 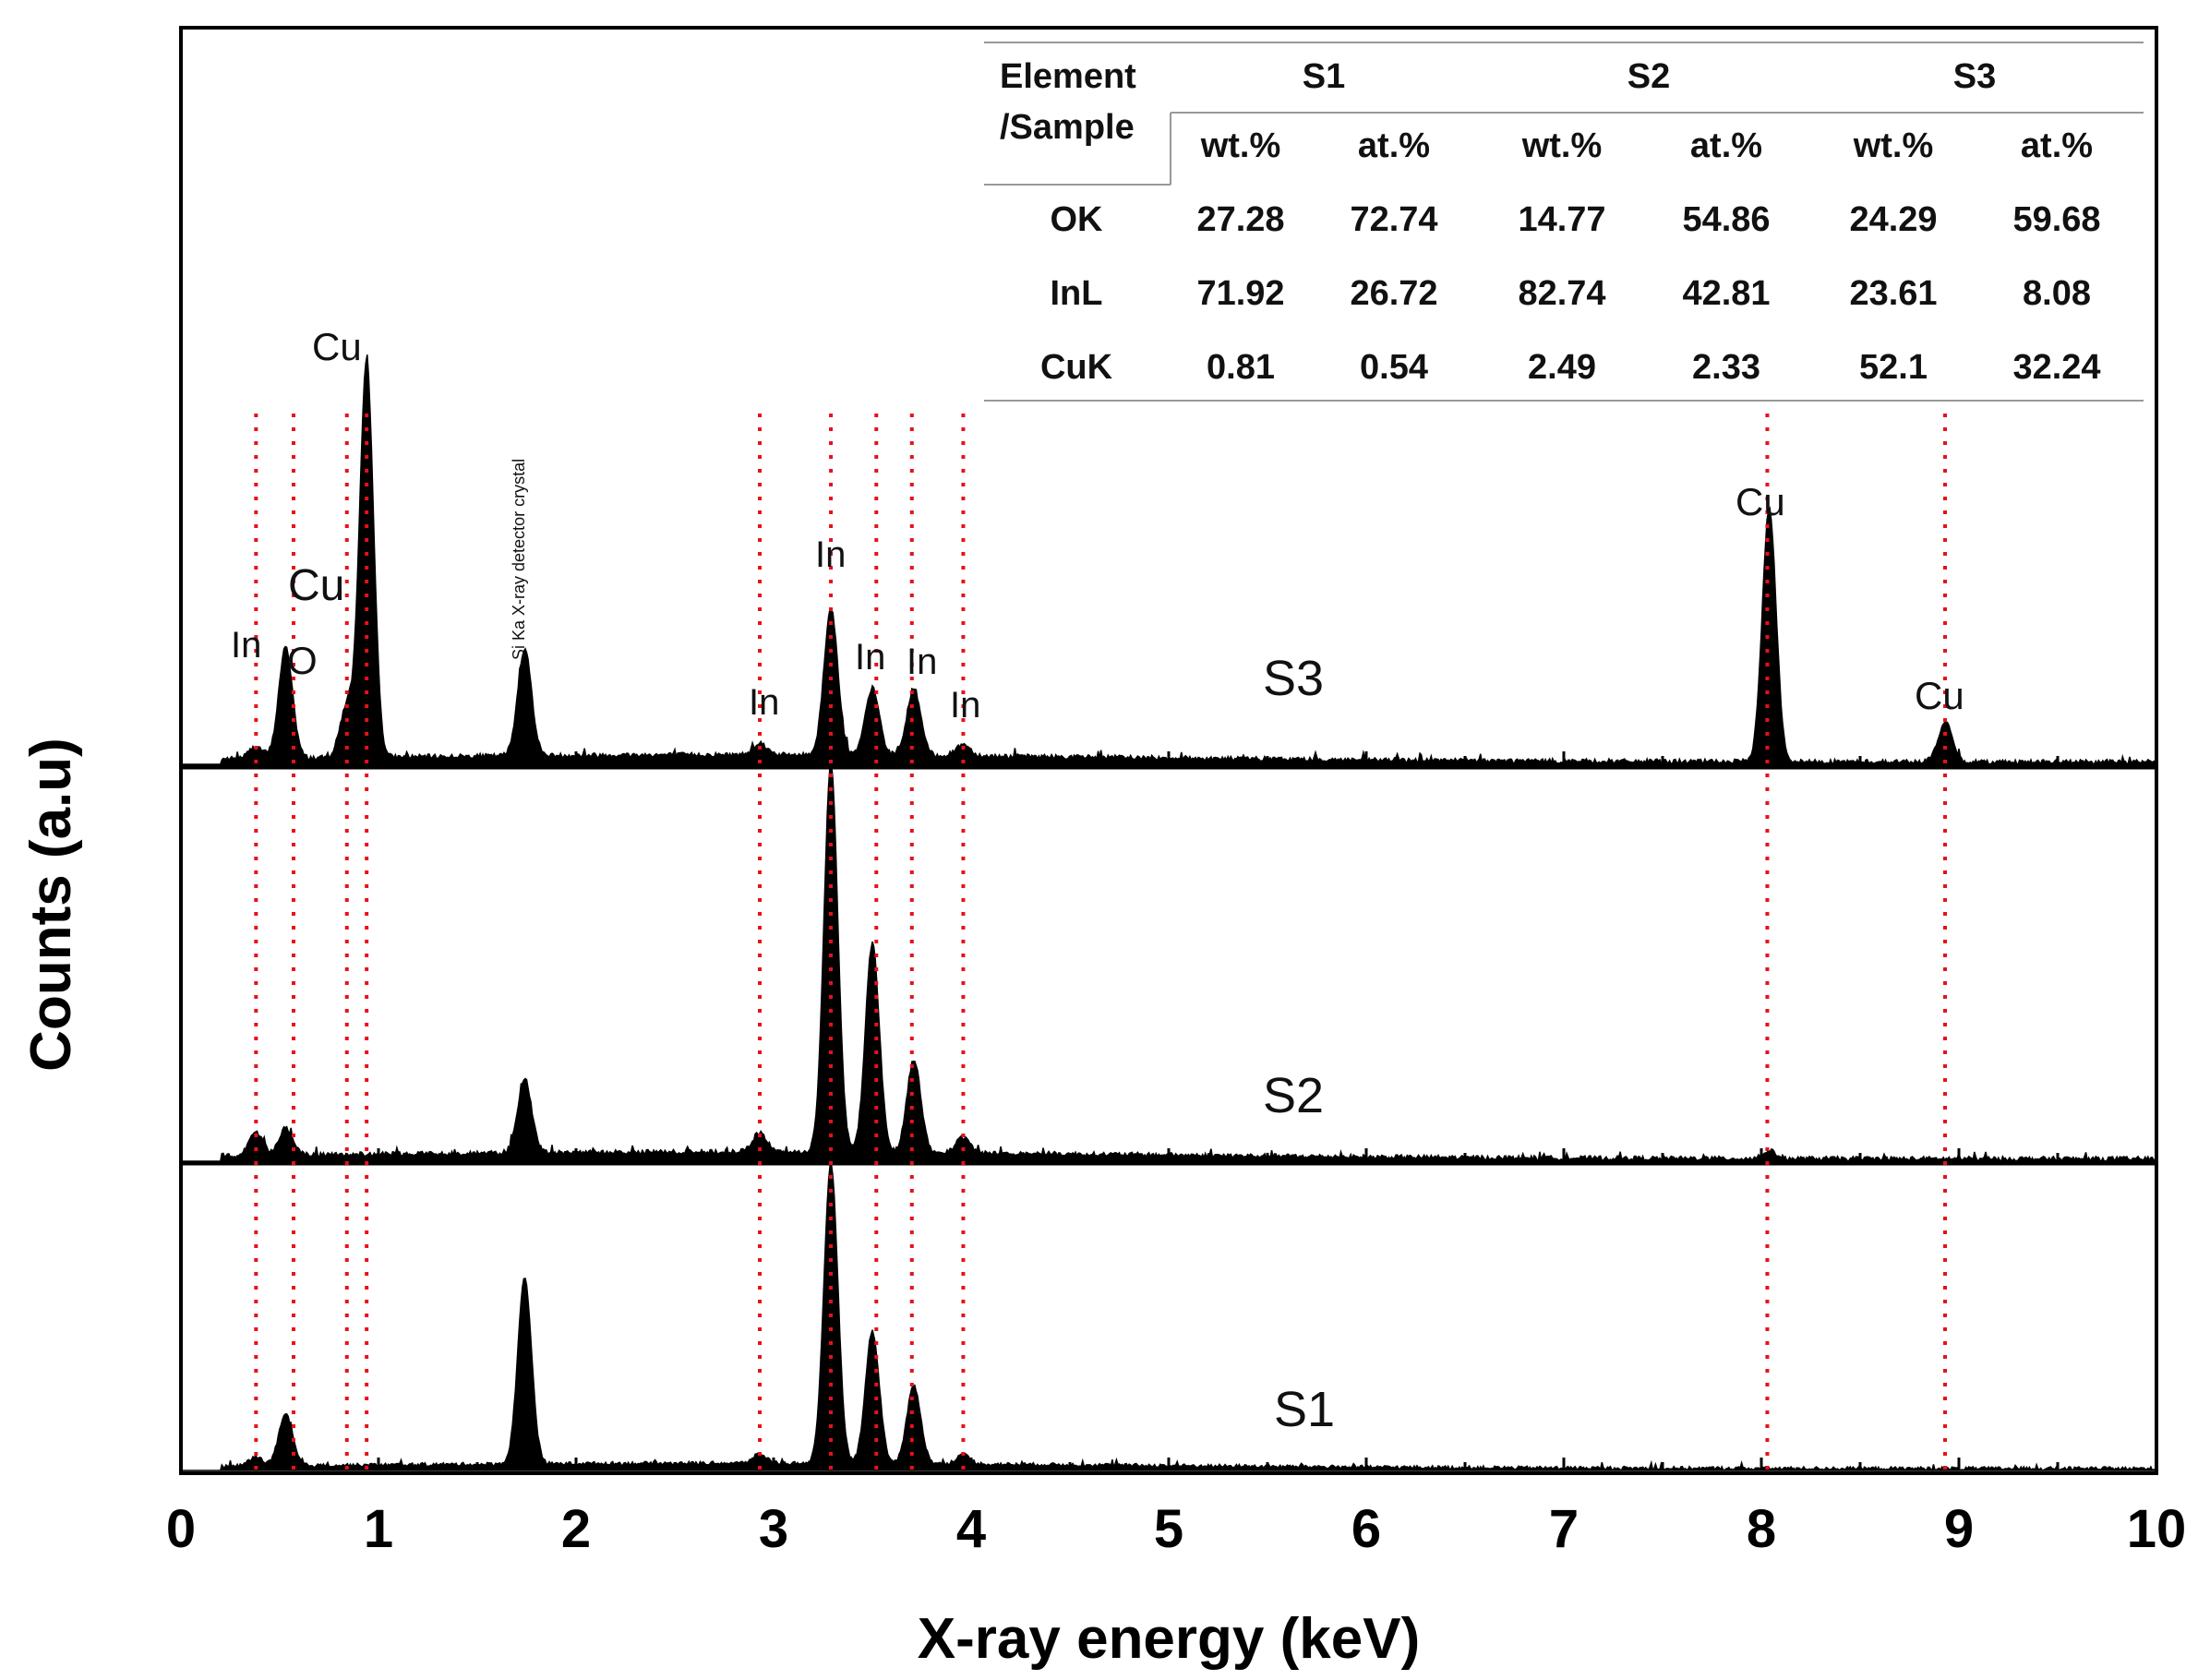 What do you see at coordinates (246, 645) in the screenshot?
I see `peak-label-in-0: In` at bounding box center [246, 645].